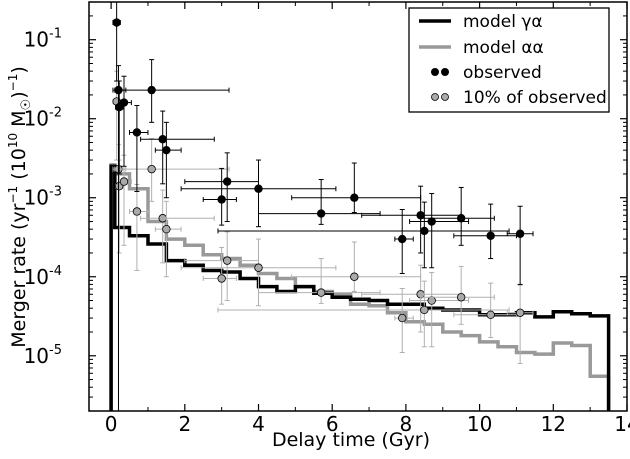 The image size is (630, 459). Describe the element at coordinates (19, 275) in the screenshot. I see `y-axis-label-part-0: Merger rate (yr` at that location.